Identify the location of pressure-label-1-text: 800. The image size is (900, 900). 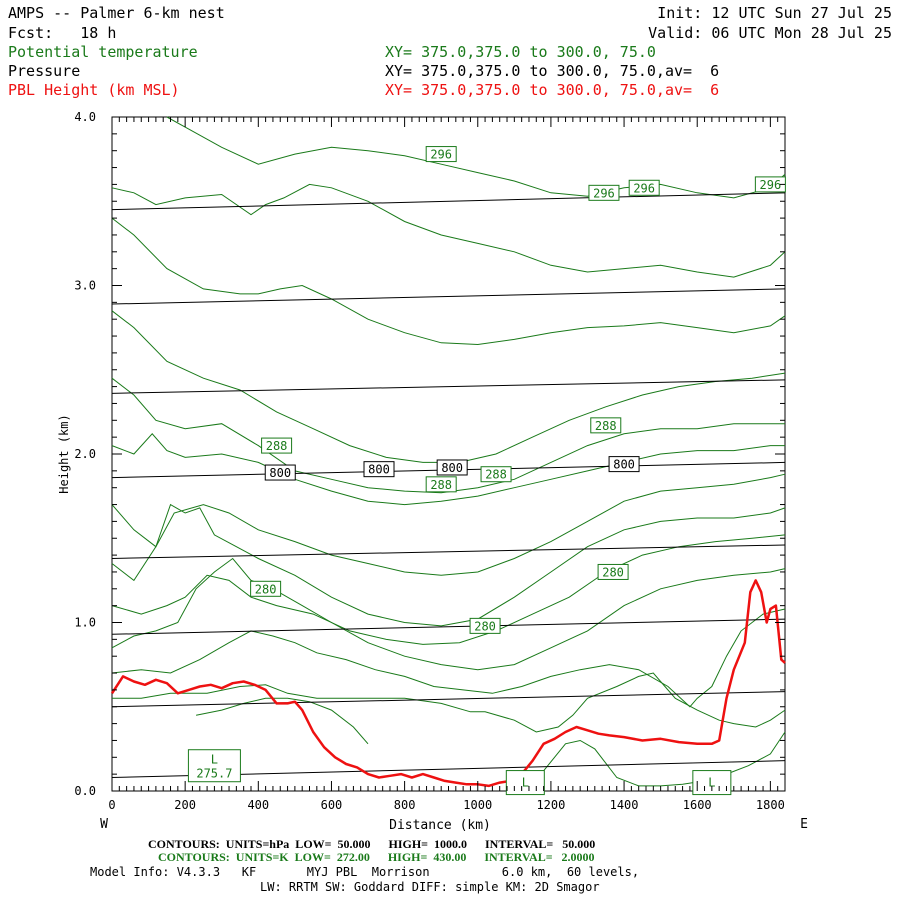
(379, 470).